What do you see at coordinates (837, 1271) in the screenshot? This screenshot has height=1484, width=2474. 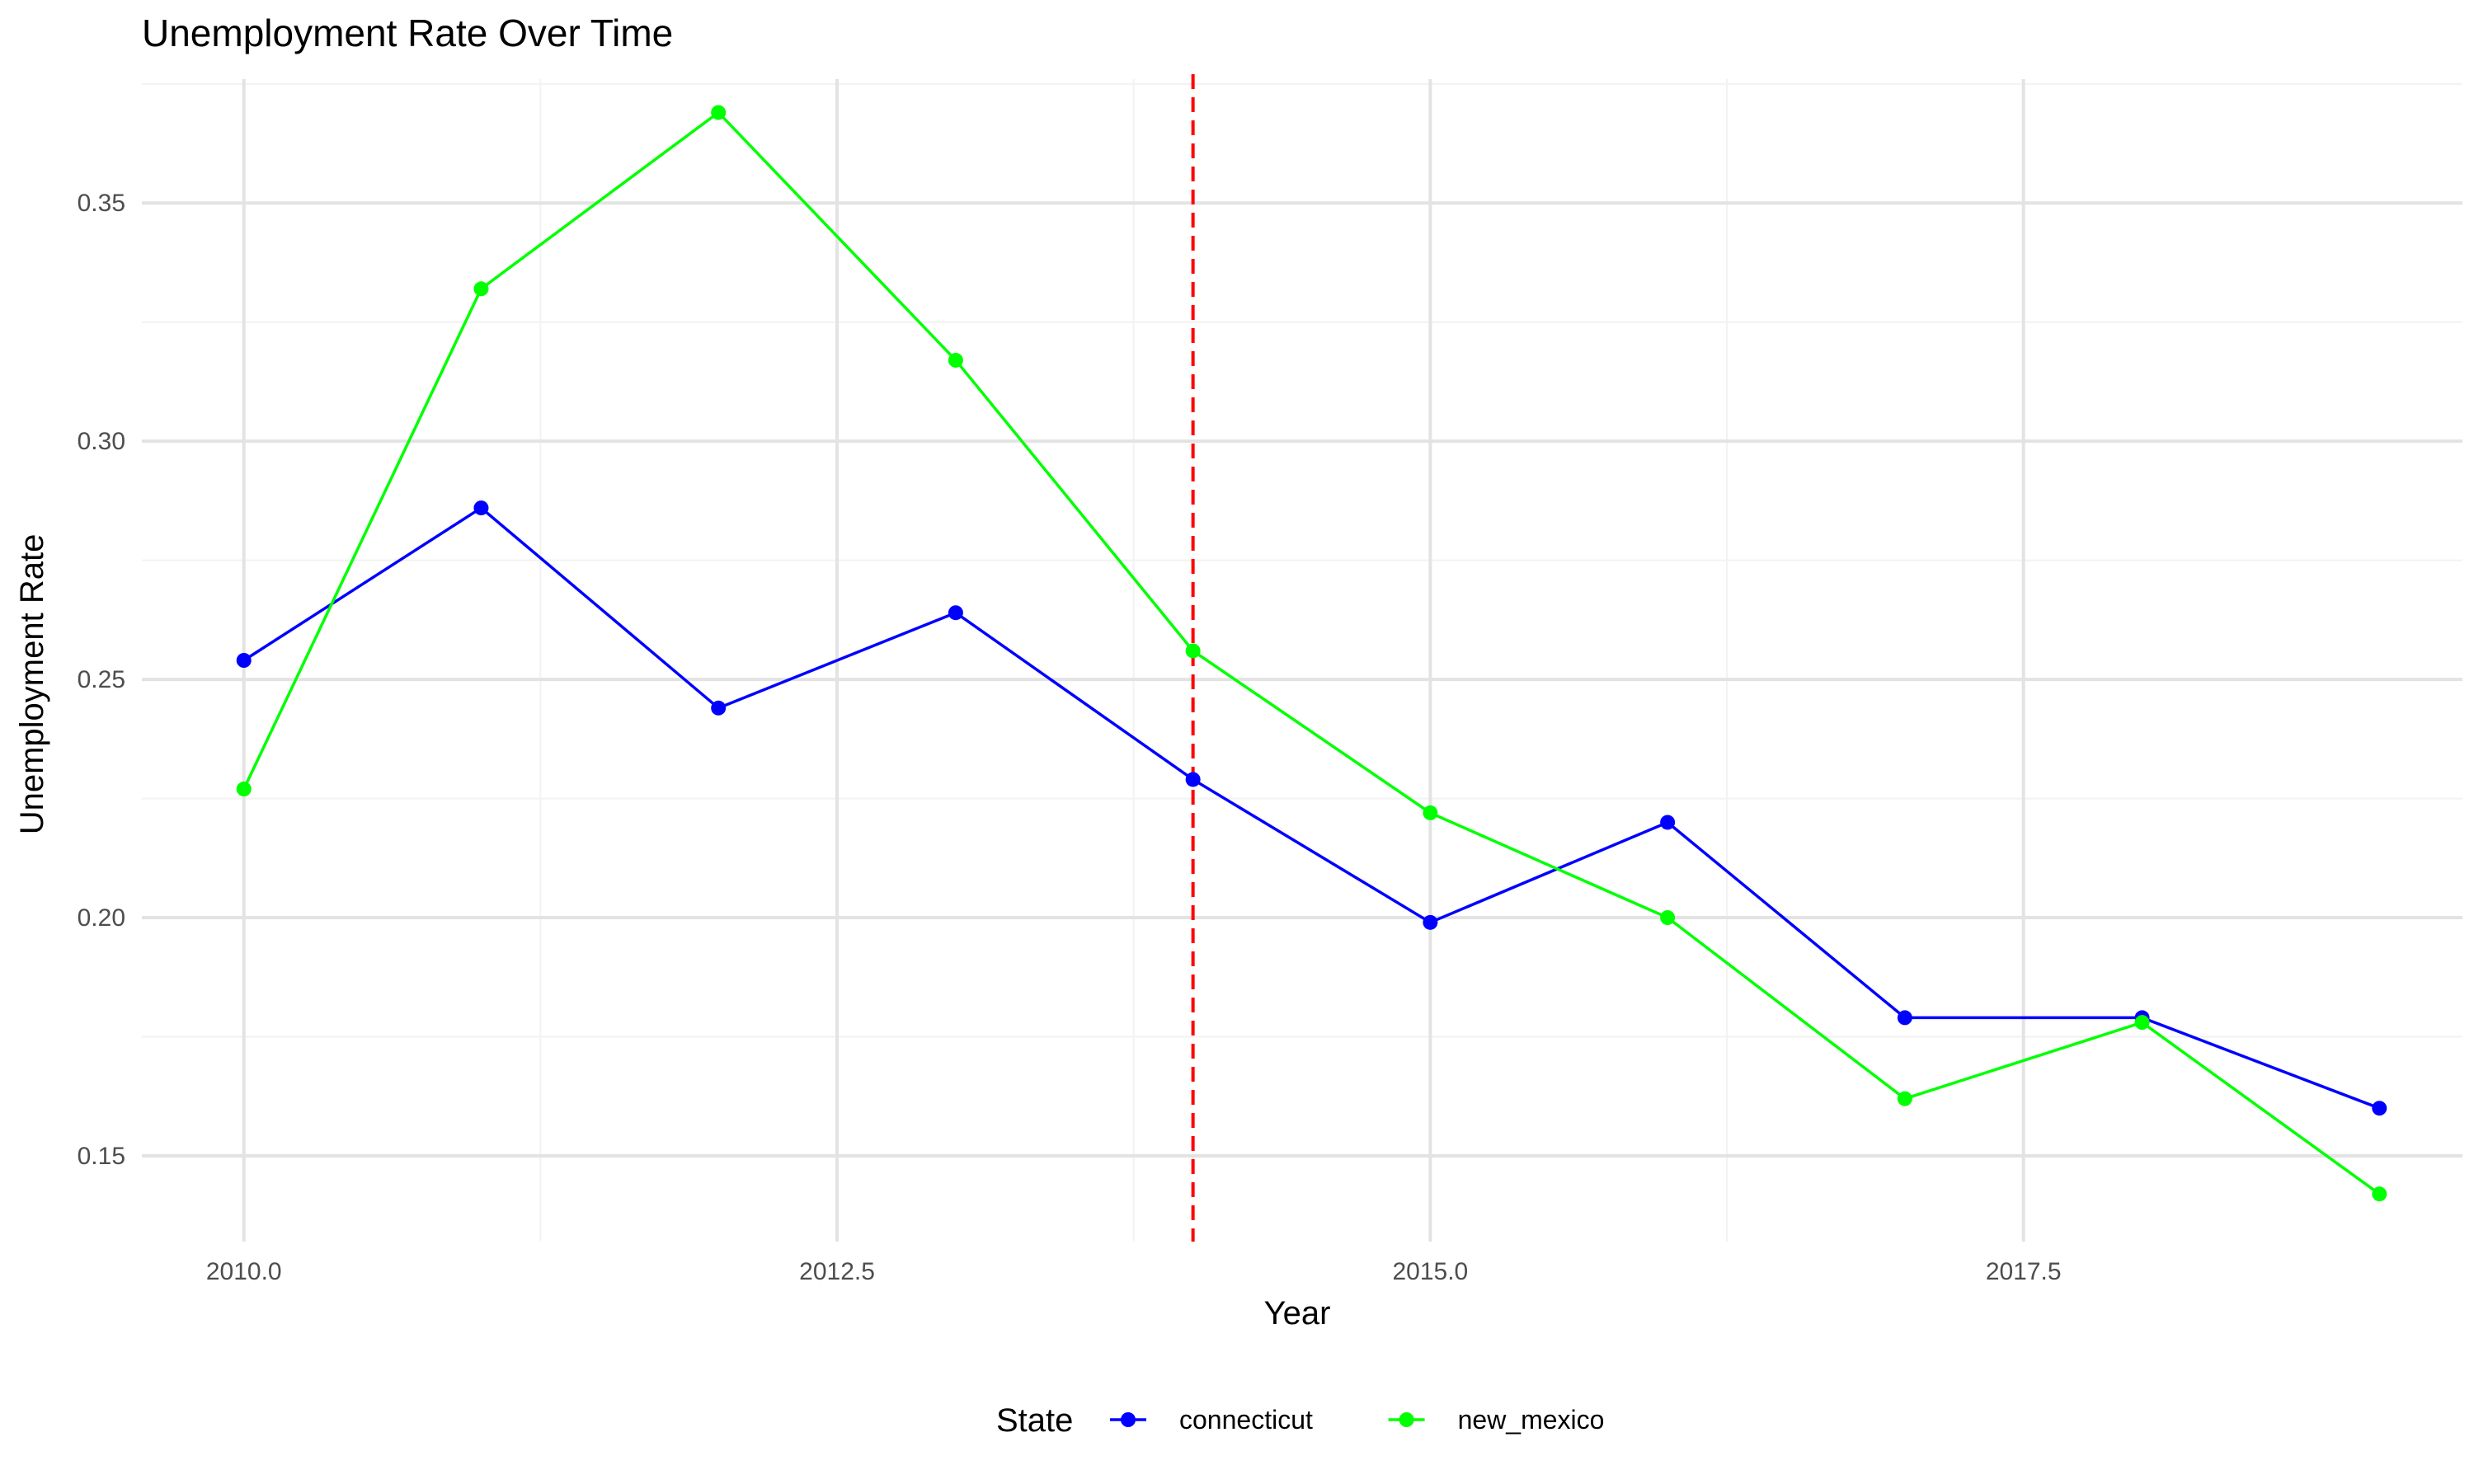 I see `x-tick-label: 2012.5` at bounding box center [837, 1271].